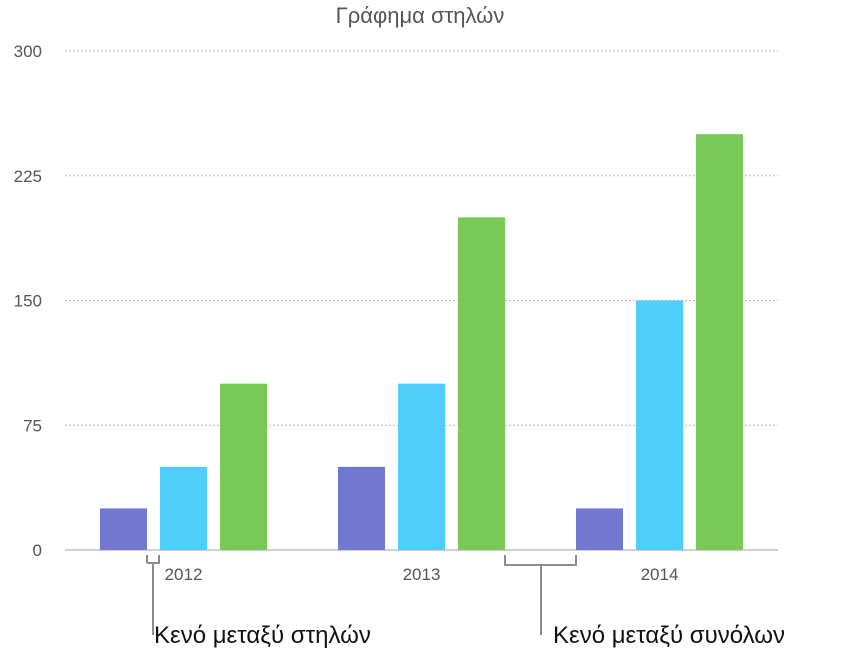 Image resolution: width=851 pixels, height=654 pixels. Describe the element at coordinates (28, 176) in the screenshot. I see `y-tick-label: 225` at that location.